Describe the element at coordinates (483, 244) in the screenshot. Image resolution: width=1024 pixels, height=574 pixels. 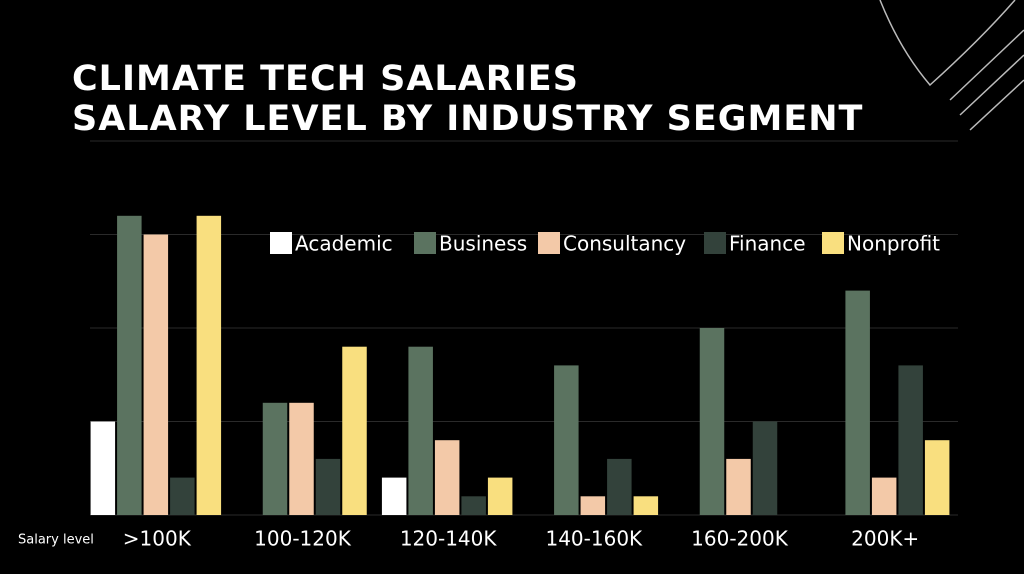
I see `legend-label: Business` at that location.